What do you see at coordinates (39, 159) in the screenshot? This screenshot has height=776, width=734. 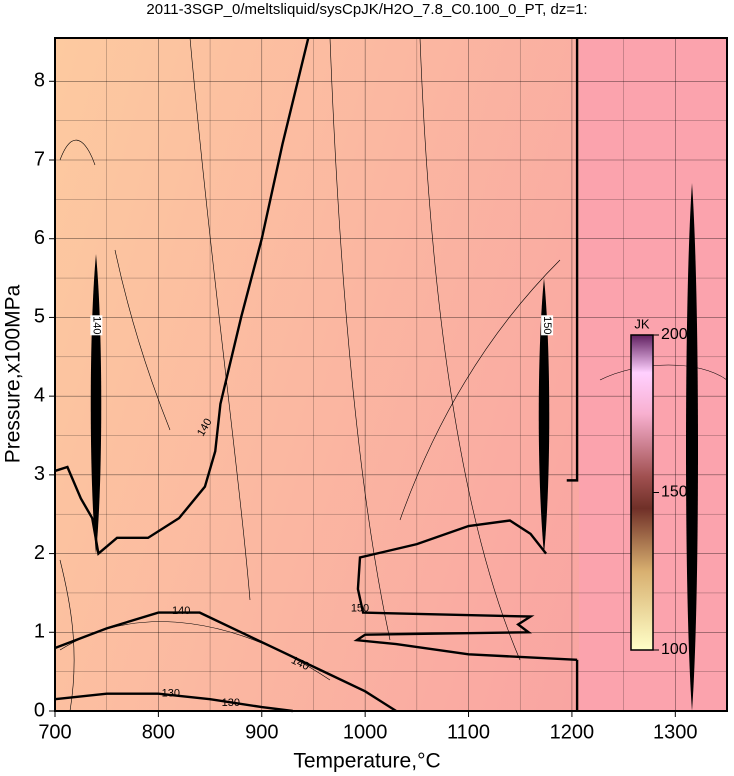 I see `y-tick-label: 7` at bounding box center [39, 159].